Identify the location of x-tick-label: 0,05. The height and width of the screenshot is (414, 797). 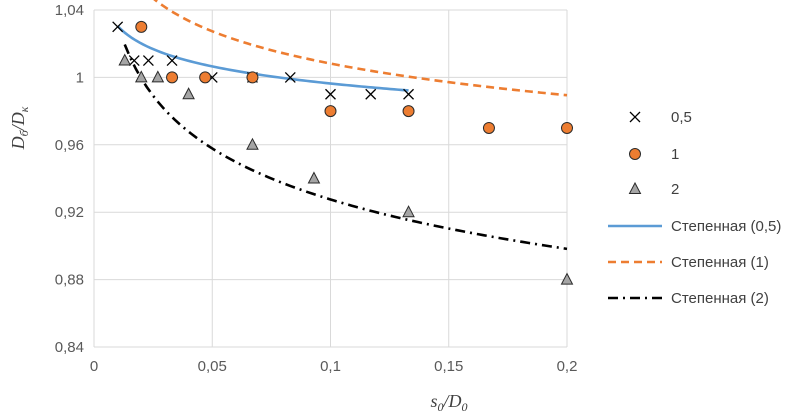
(212, 366).